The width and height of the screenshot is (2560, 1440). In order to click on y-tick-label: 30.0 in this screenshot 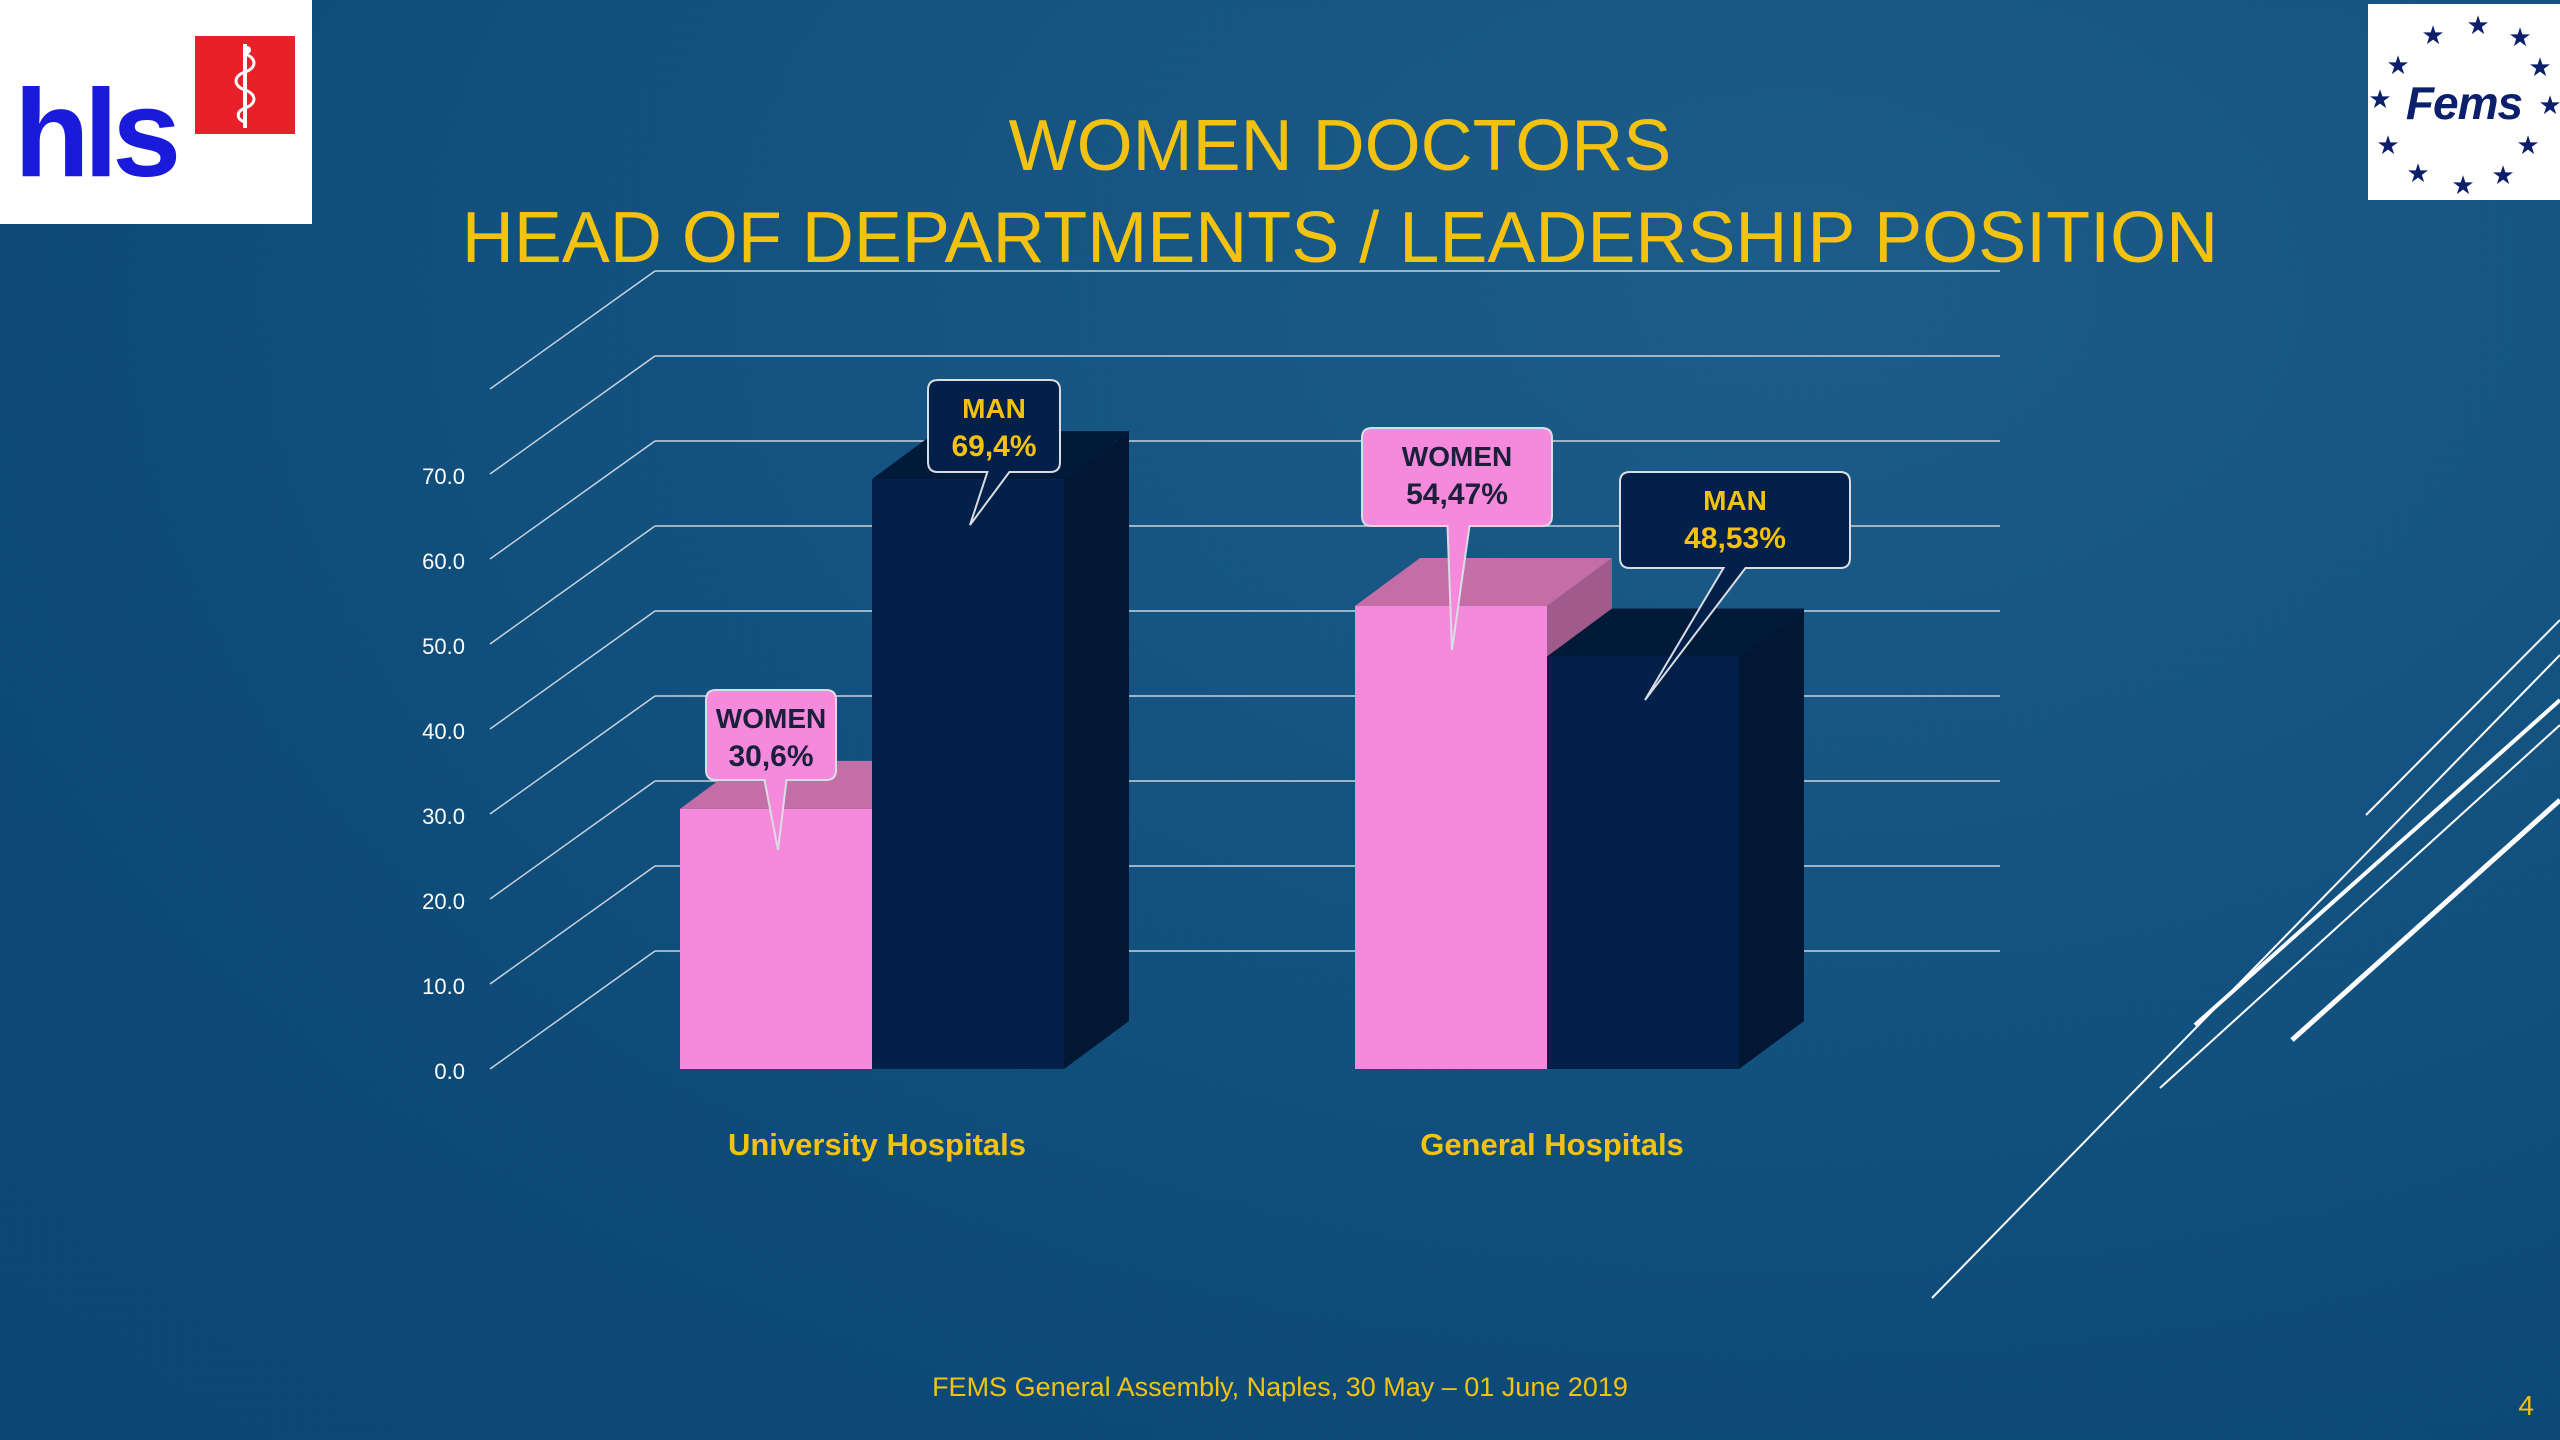, I will do `click(443, 816)`.